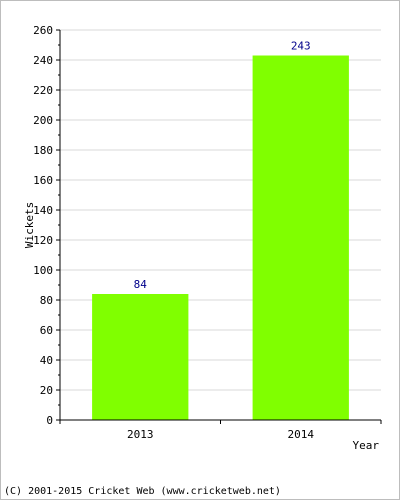 This screenshot has width=400, height=500. What do you see at coordinates (140, 357) in the screenshot?
I see `bar-2013` at bounding box center [140, 357].